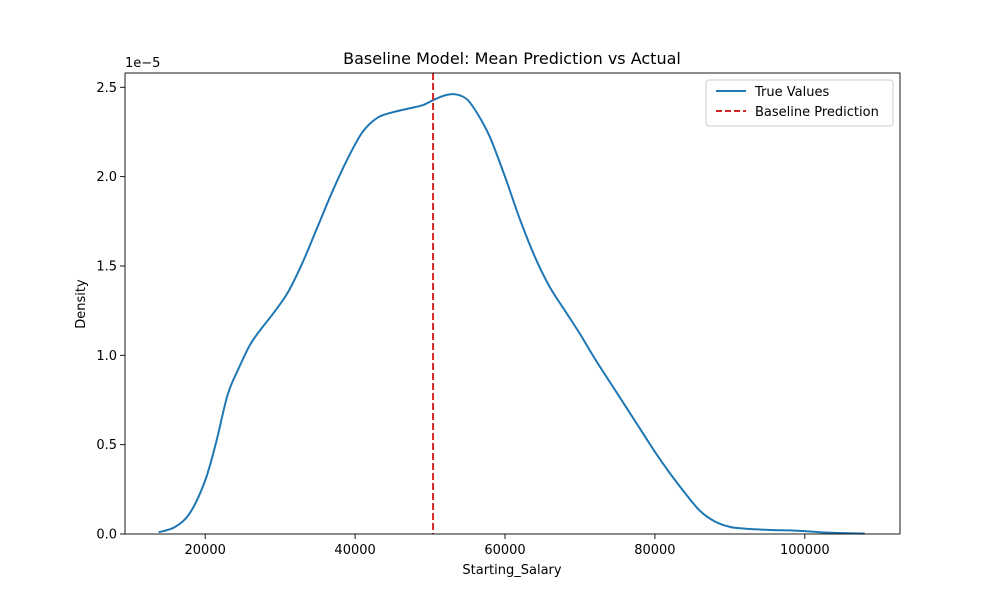 This screenshot has height=600, width=1000. What do you see at coordinates (654, 550) in the screenshot?
I see `x-tick-label: 80000` at bounding box center [654, 550].